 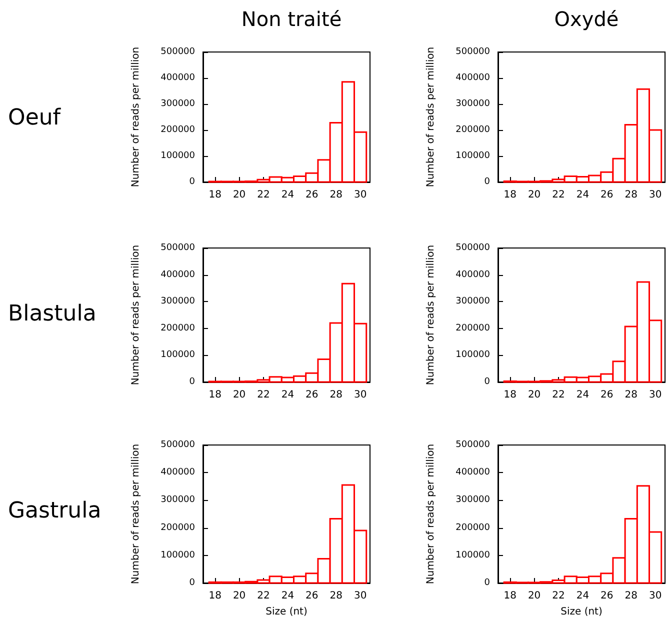 I want to click on text: Oeuf, so click(x=35, y=118).